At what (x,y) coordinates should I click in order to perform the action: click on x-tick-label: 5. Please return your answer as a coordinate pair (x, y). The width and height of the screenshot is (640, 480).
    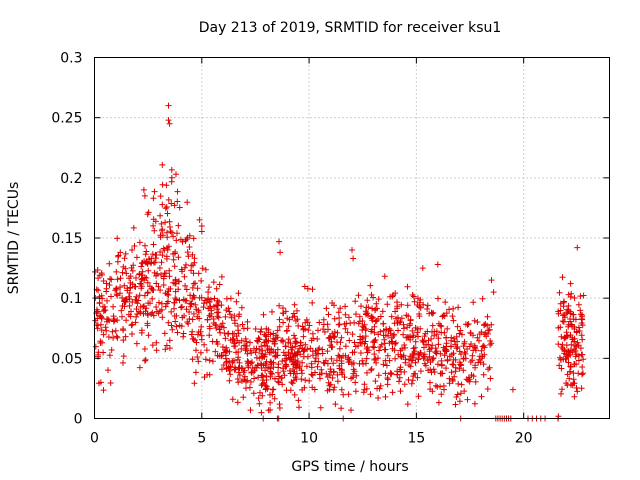
    Looking at the image, I should click on (201, 439).